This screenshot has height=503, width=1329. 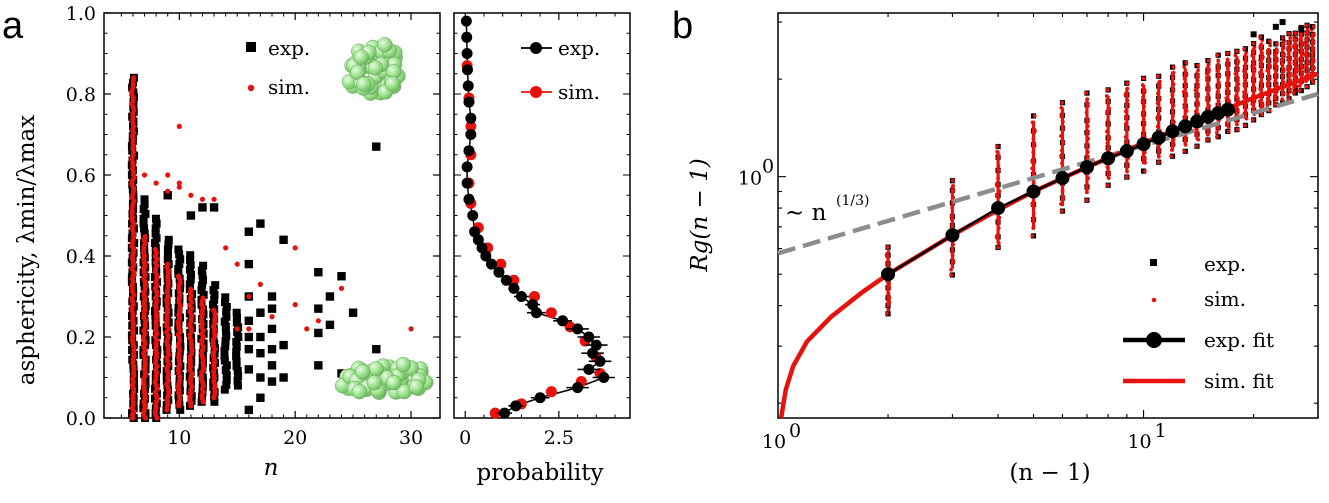 What do you see at coordinates (1225, 264) in the screenshot?
I see `legend-label-exp-b: exp.` at bounding box center [1225, 264].